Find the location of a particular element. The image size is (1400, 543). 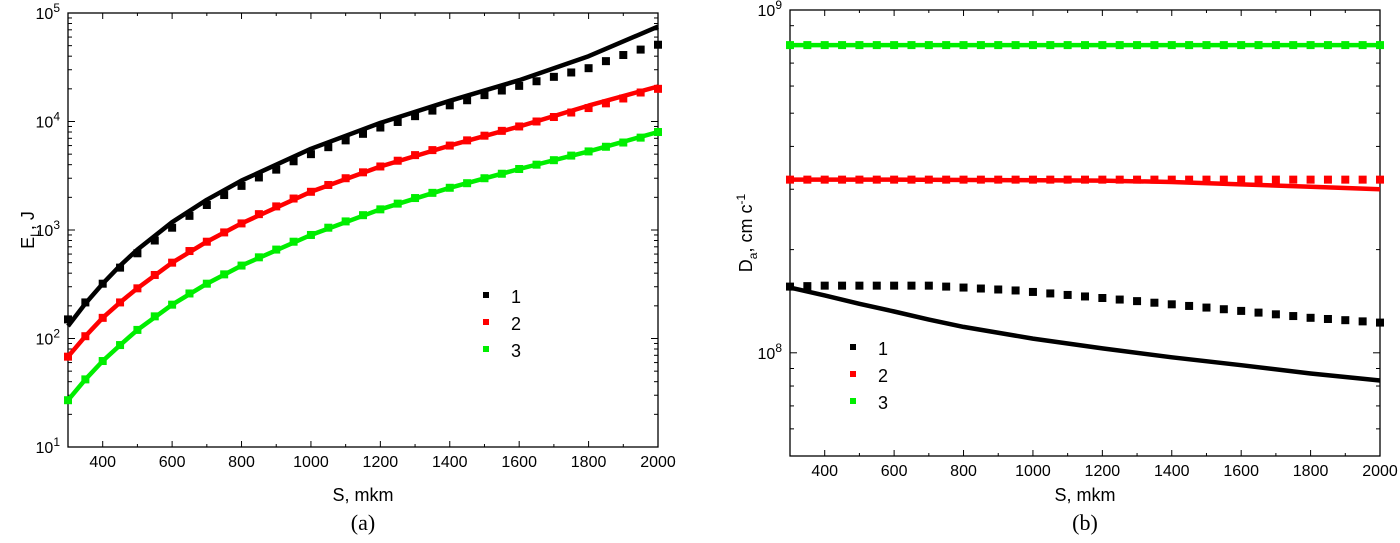

chart0-y-tick-label: 10⁵ is located at coordinates (48, 12).